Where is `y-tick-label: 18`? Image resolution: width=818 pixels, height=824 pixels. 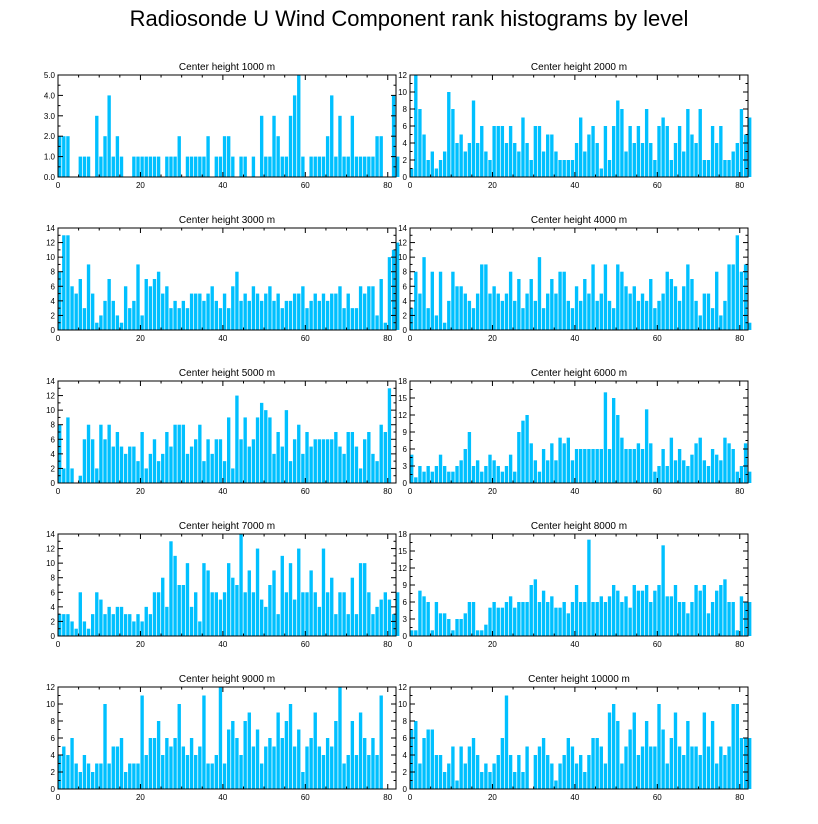 y-tick-label: 18 is located at coordinates (402, 381).